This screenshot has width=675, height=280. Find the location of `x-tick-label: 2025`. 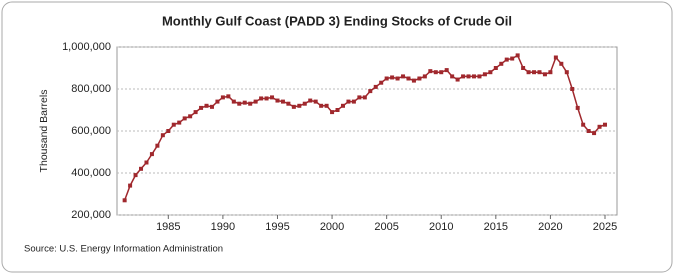

x-tick-label: 2025 is located at coordinates (605, 227).